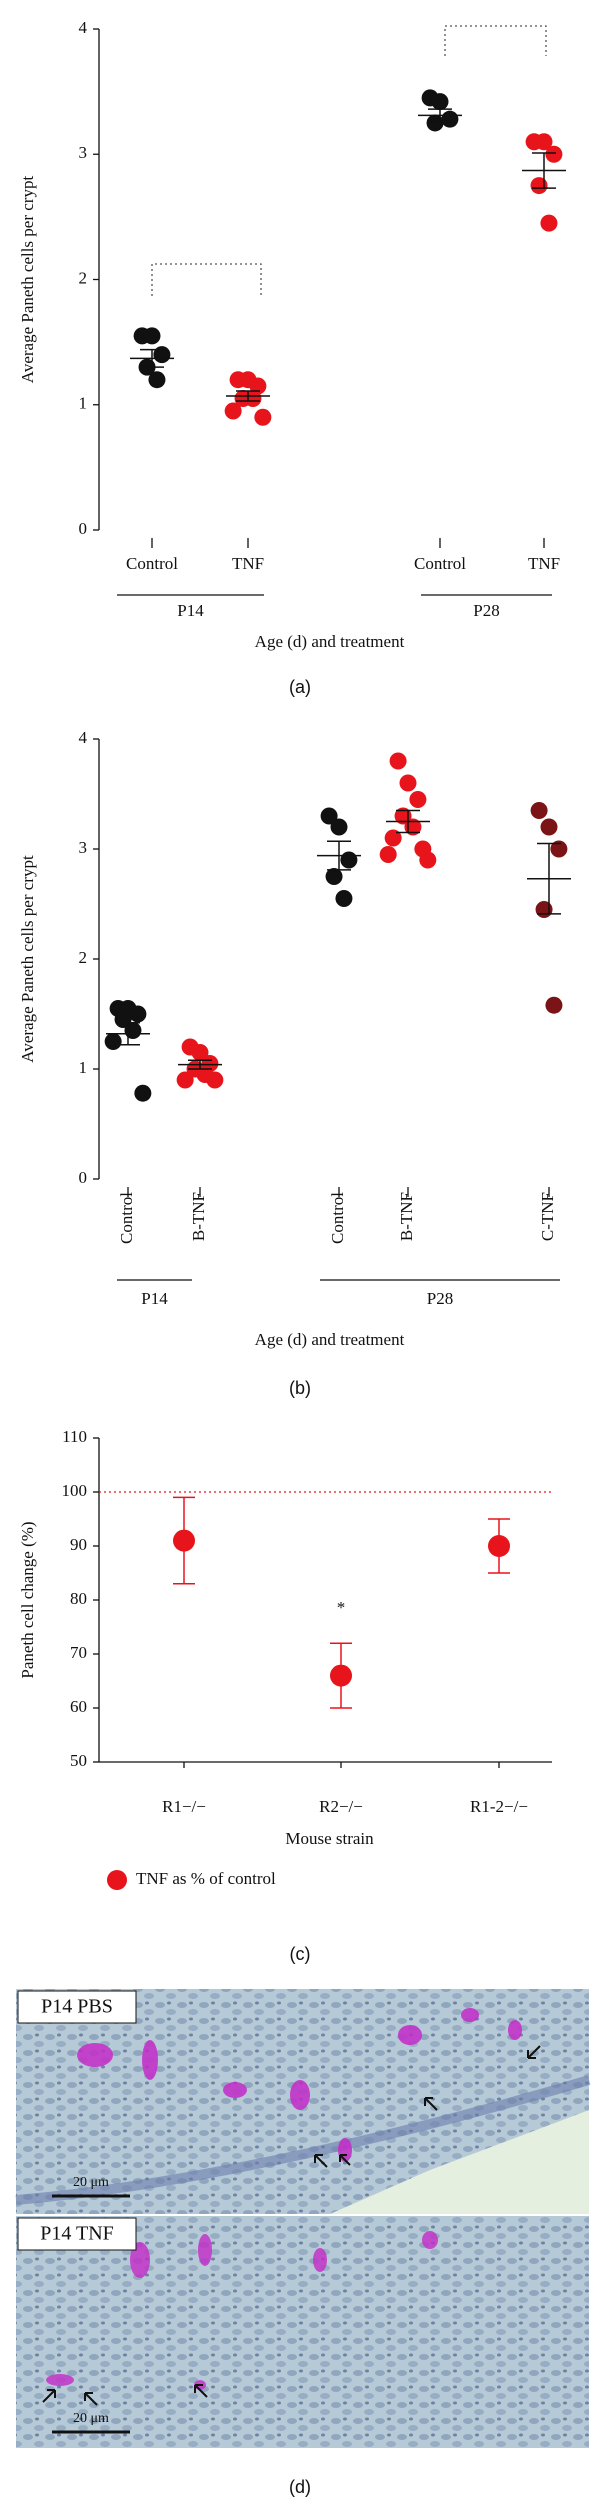  Describe the element at coordinates (75, 1490) in the screenshot. I see `y-tick-label: 100` at that location.